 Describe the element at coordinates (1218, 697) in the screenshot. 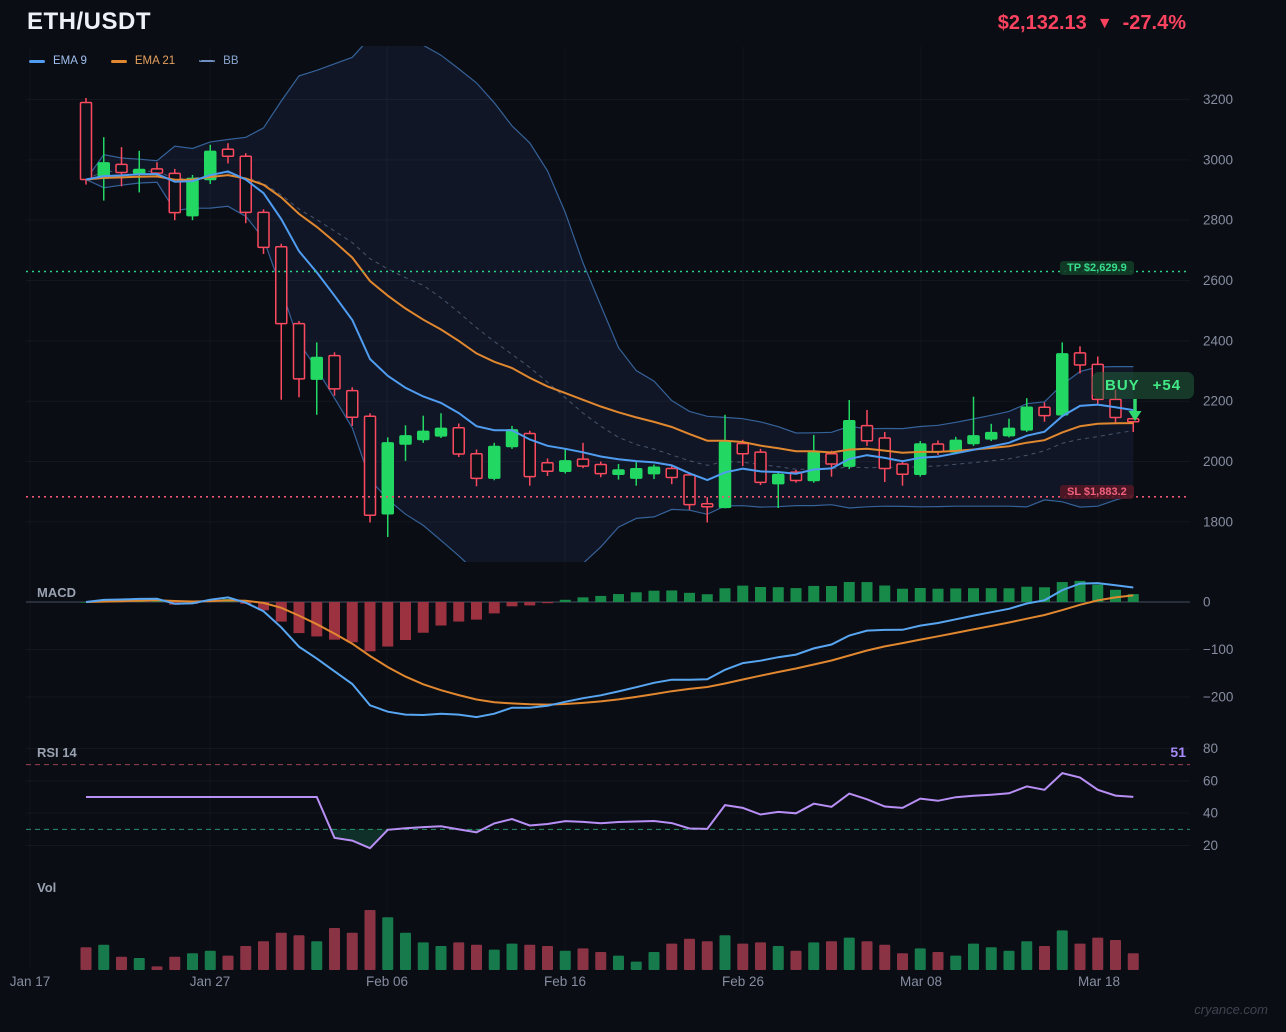

I see `svg-text: −200` at that location.